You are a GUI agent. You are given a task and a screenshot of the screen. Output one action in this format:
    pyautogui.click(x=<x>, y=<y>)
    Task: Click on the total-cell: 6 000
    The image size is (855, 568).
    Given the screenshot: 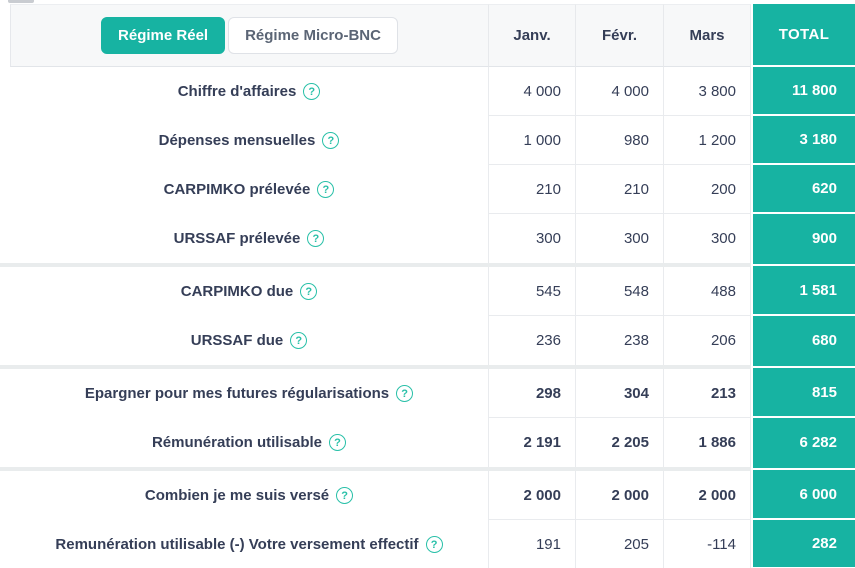 What is the action you would take?
    pyautogui.click(x=803, y=495)
    